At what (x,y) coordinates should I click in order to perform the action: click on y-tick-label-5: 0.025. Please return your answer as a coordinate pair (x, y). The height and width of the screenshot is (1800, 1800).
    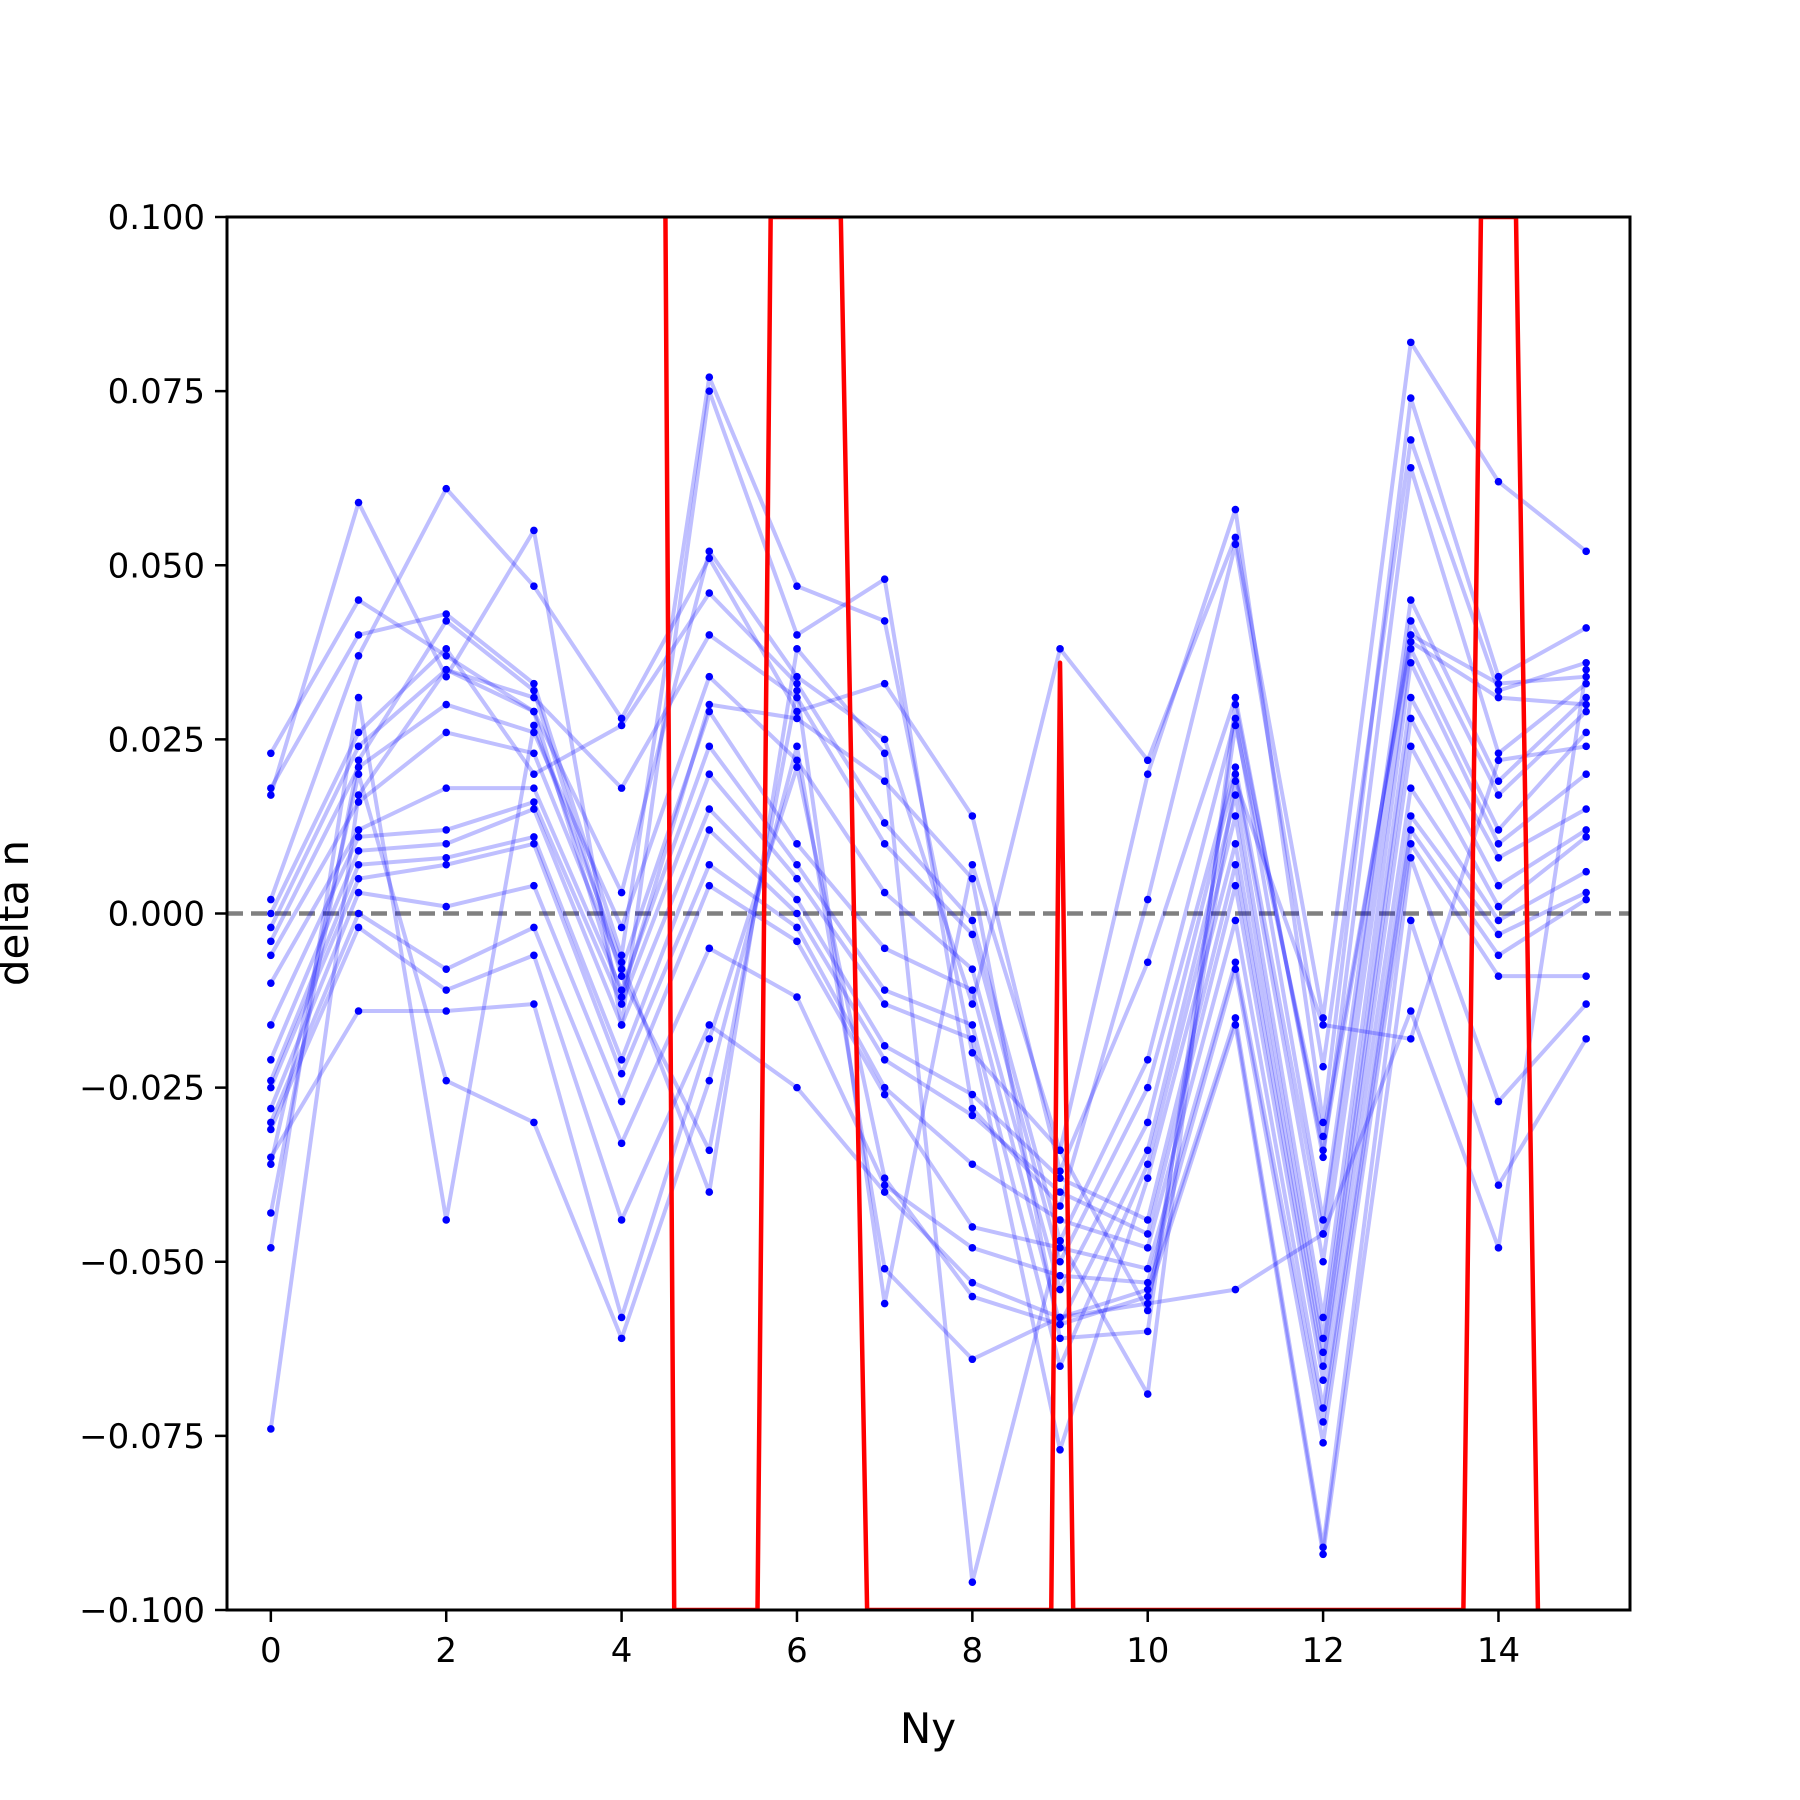
    Looking at the image, I should click on (156, 740).